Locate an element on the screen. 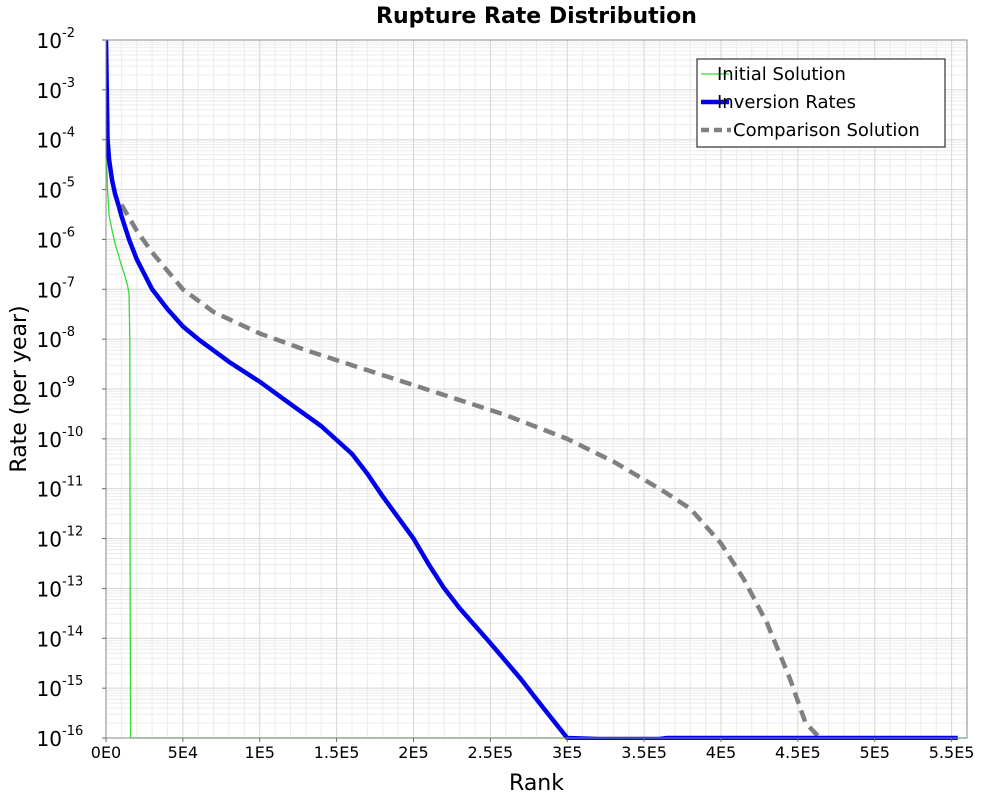 The image size is (1000, 800). y-tick-label: 10 -12 is located at coordinates (60, 538).